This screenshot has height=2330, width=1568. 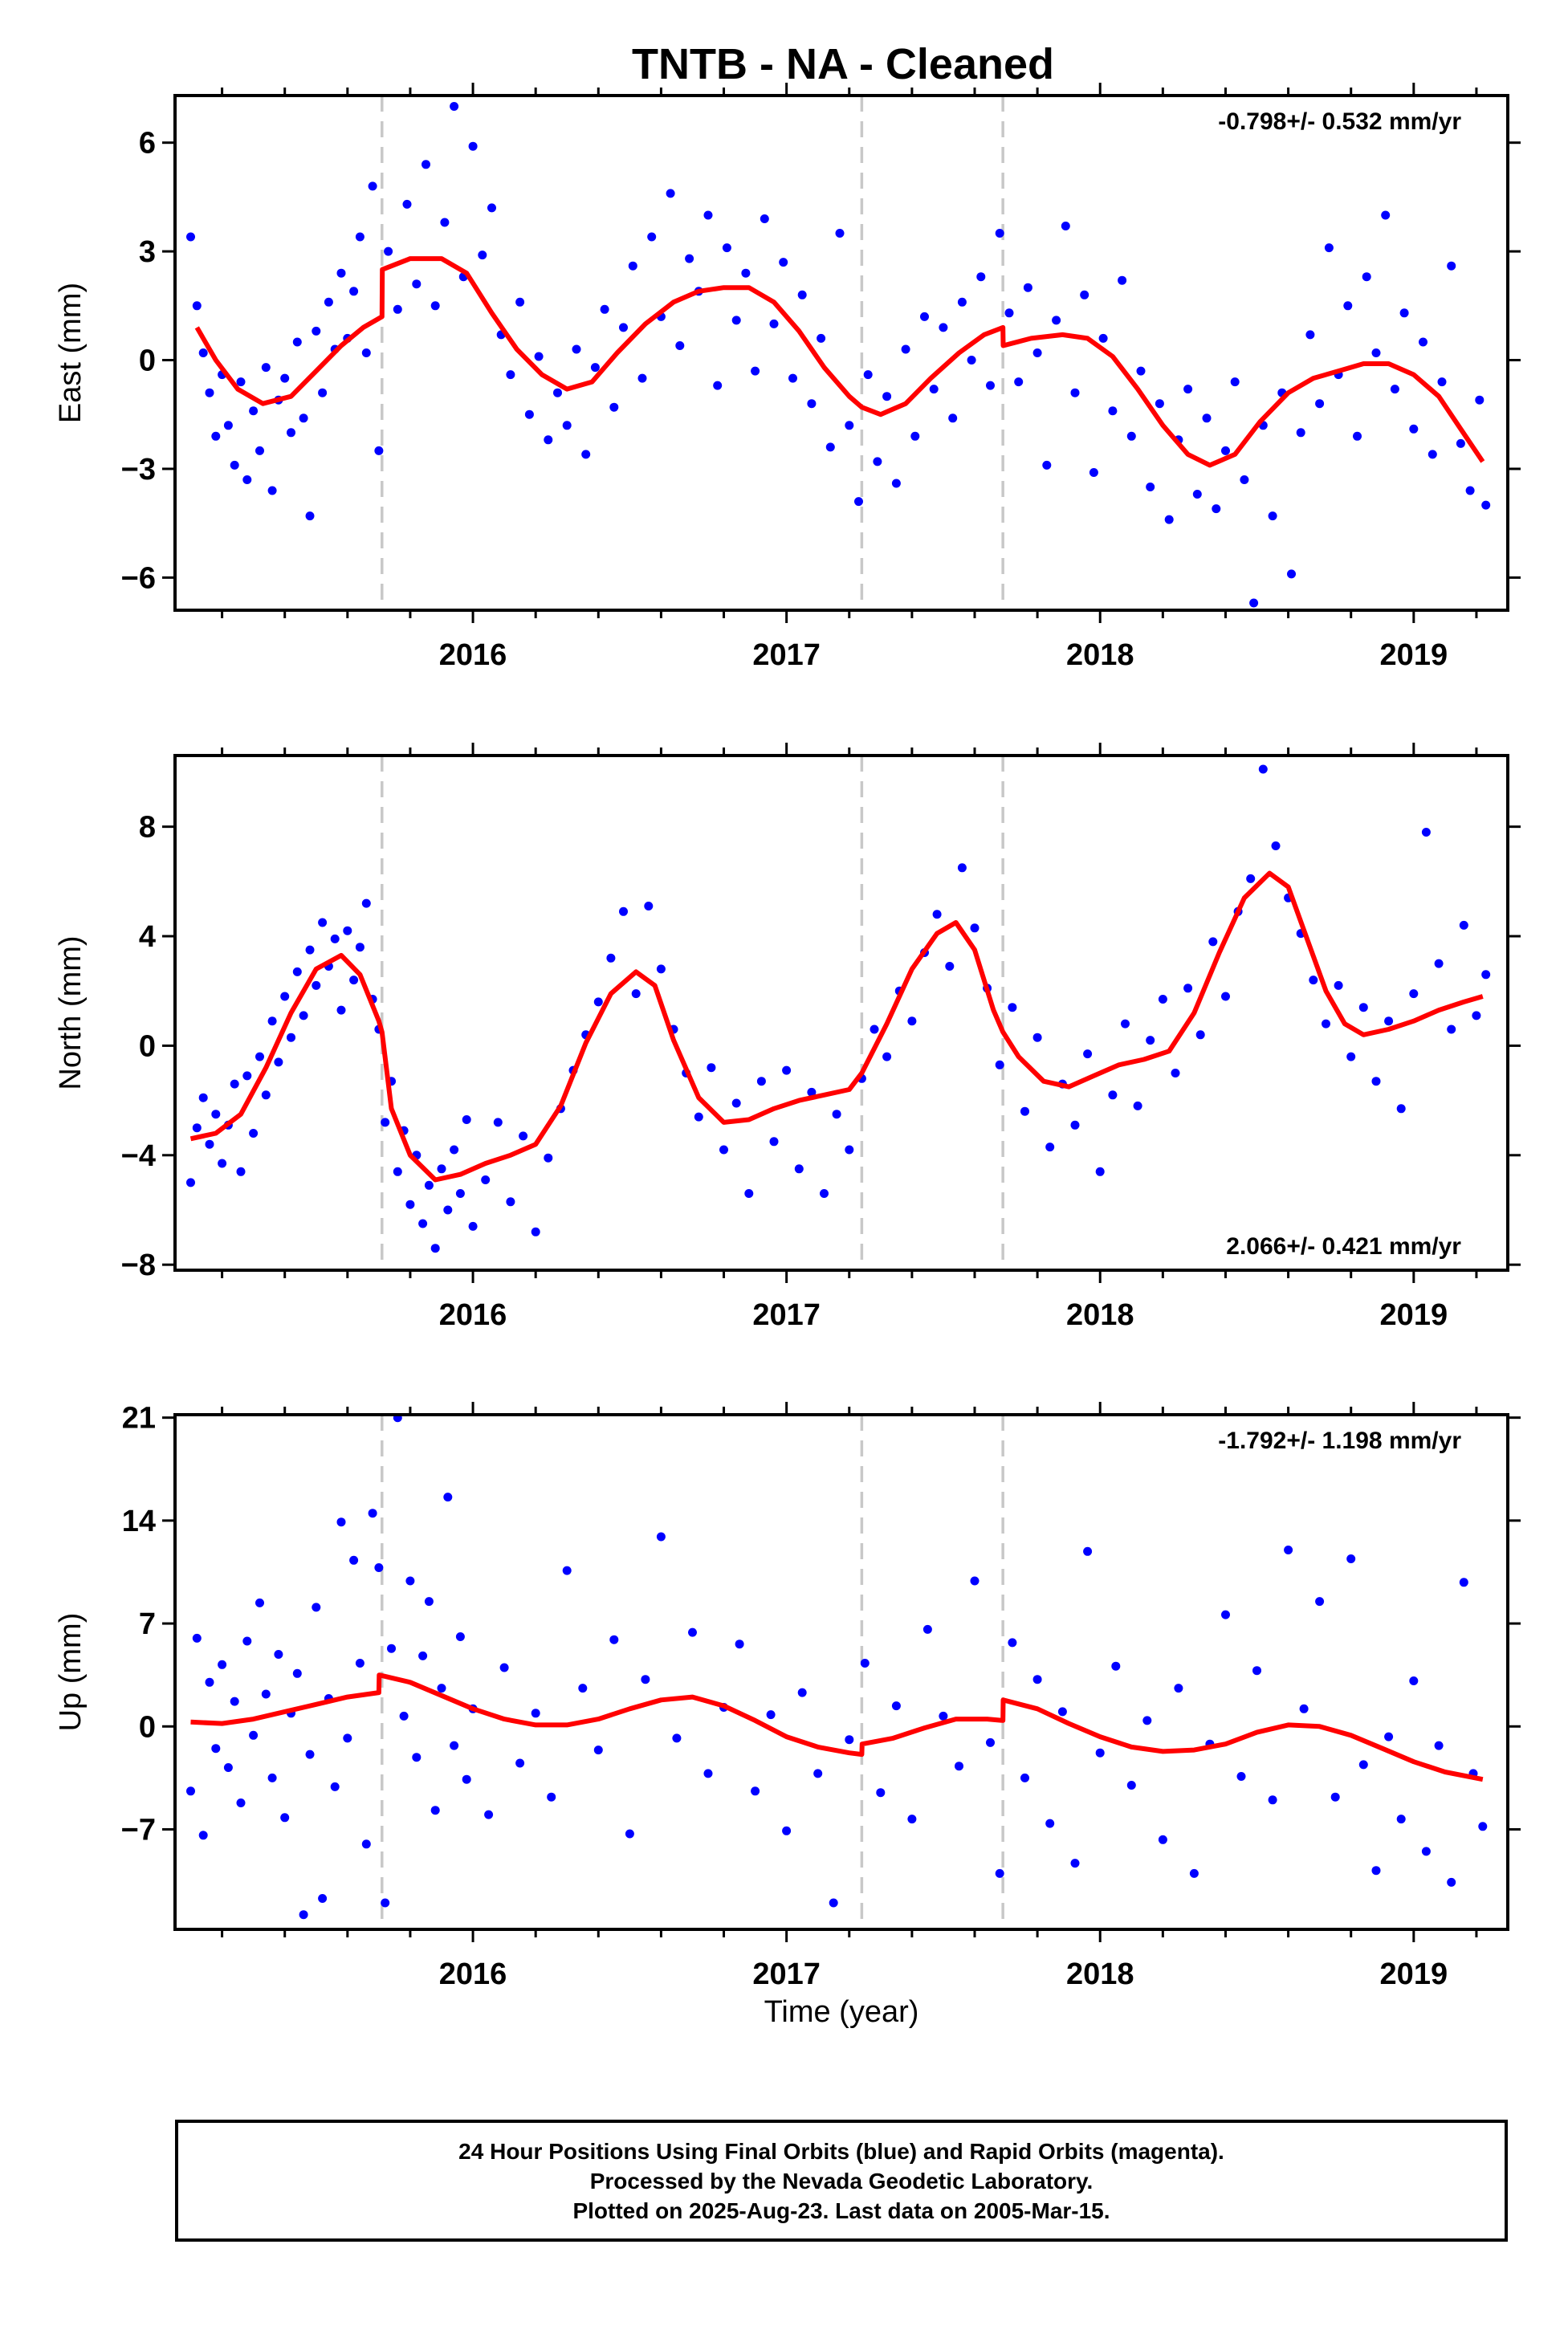 What do you see at coordinates (139, 1419) in the screenshot?
I see `up-ytick-label-4: 21` at bounding box center [139, 1419].